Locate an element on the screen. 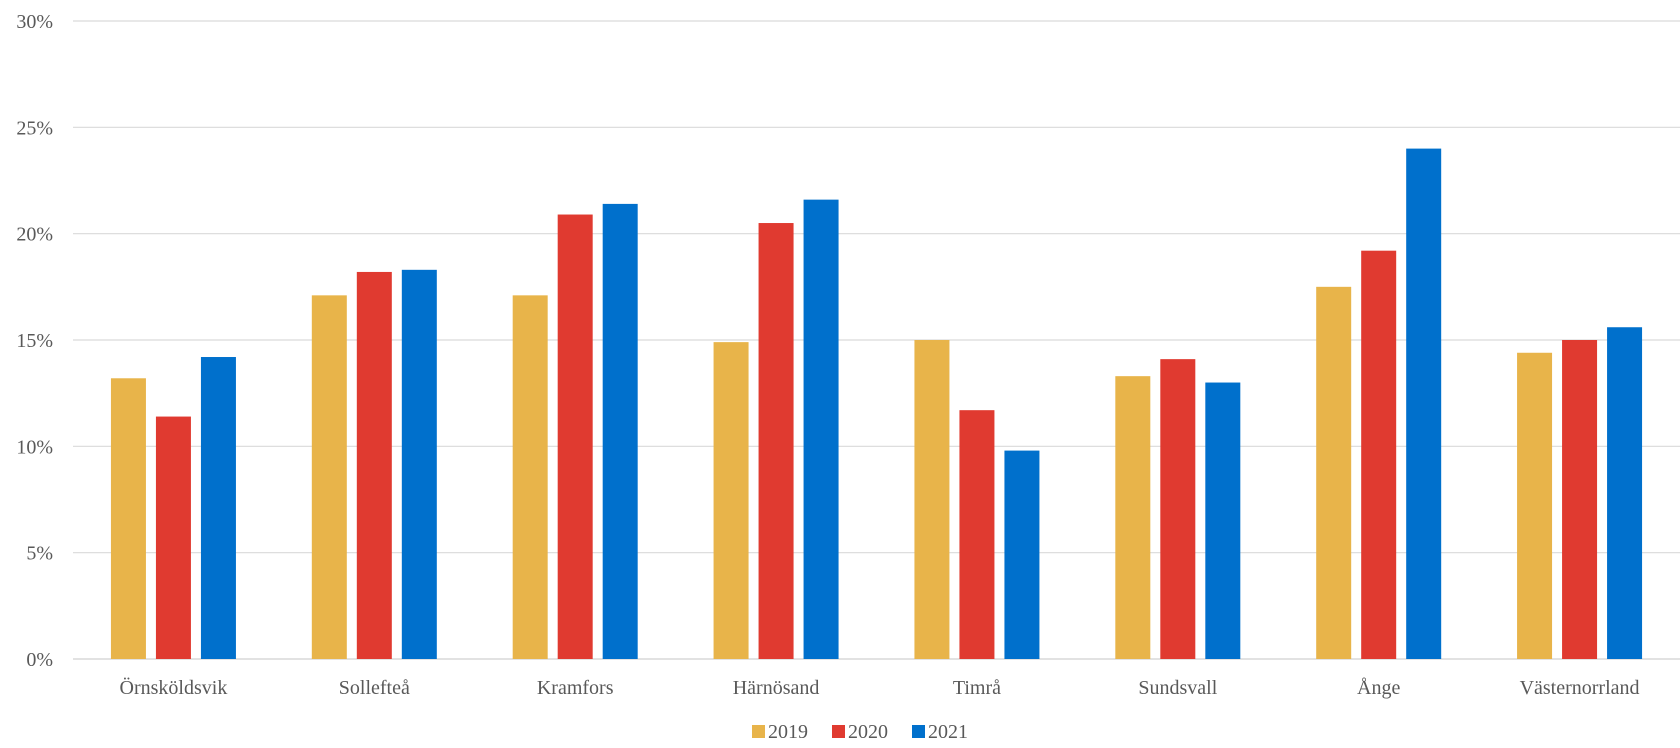 This screenshot has height=748, width=1680. y-tick-label: 0% is located at coordinates (39, 660).